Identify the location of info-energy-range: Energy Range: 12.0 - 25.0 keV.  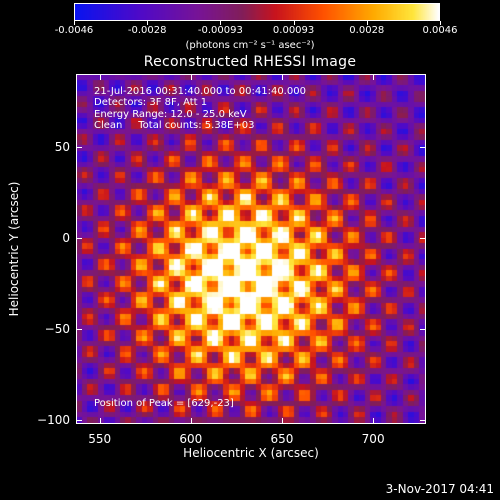
(170, 114).